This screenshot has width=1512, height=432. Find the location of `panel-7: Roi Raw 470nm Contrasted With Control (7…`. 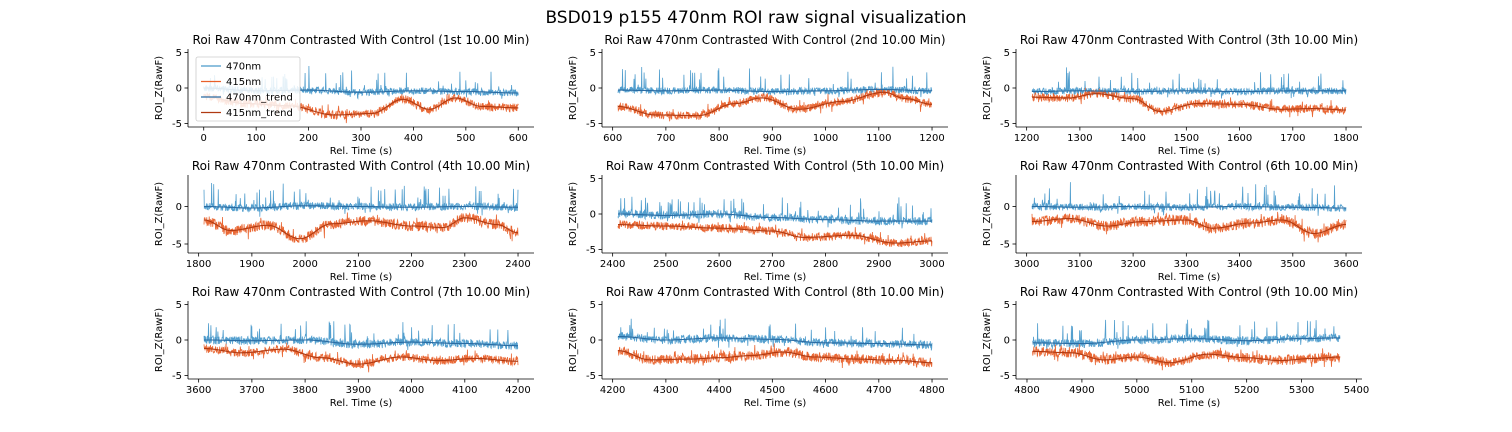

panel-7: Roi Raw 470nm Contrasted With Control (7… is located at coordinates (344, 347).